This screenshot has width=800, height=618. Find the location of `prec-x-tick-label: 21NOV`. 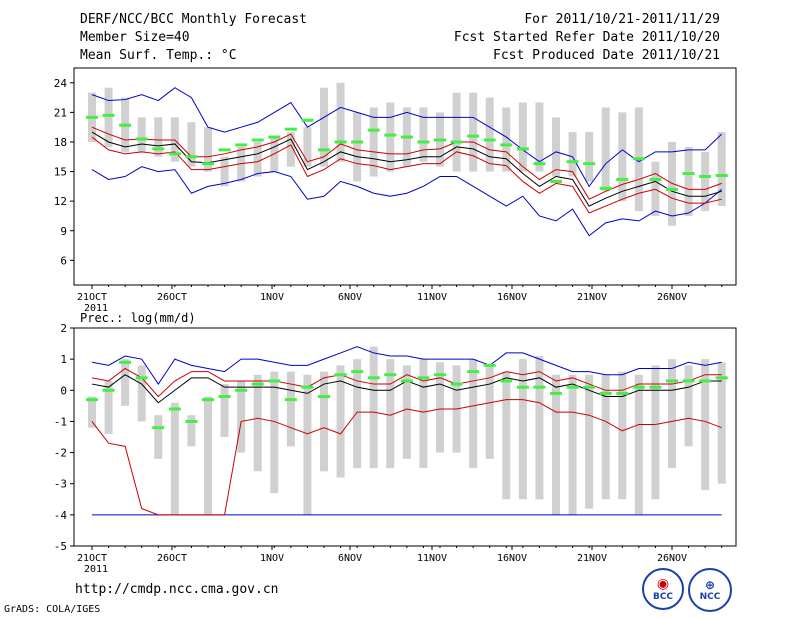

prec-x-tick-label: 21NOV is located at coordinates (592, 558).